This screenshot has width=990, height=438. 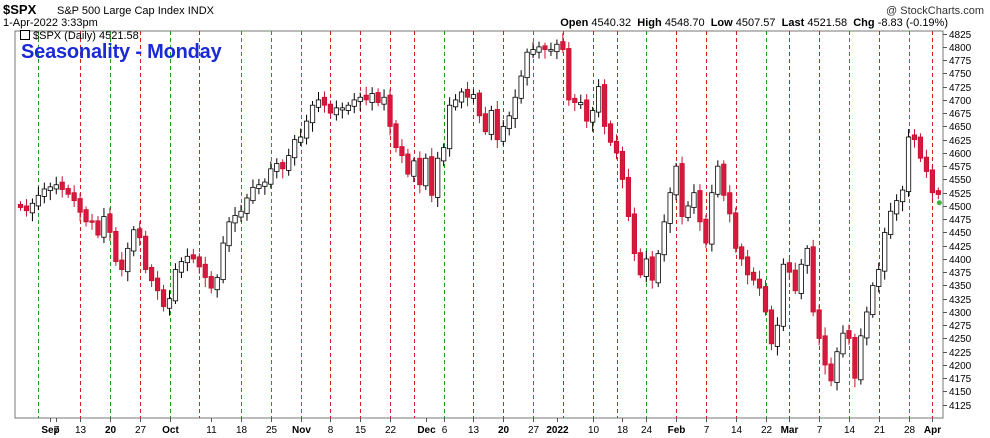 What do you see at coordinates (391, 430) in the screenshot?
I see `x-tick-label: 22` at bounding box center [391, 430].